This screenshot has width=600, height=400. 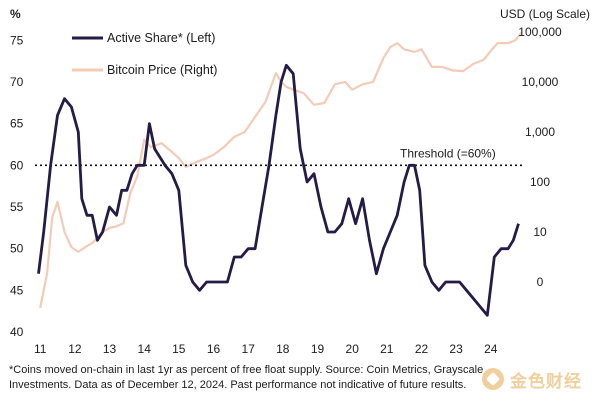 I want to click on right-axis-tick-label: 1,000, so click(x=540, y=132).